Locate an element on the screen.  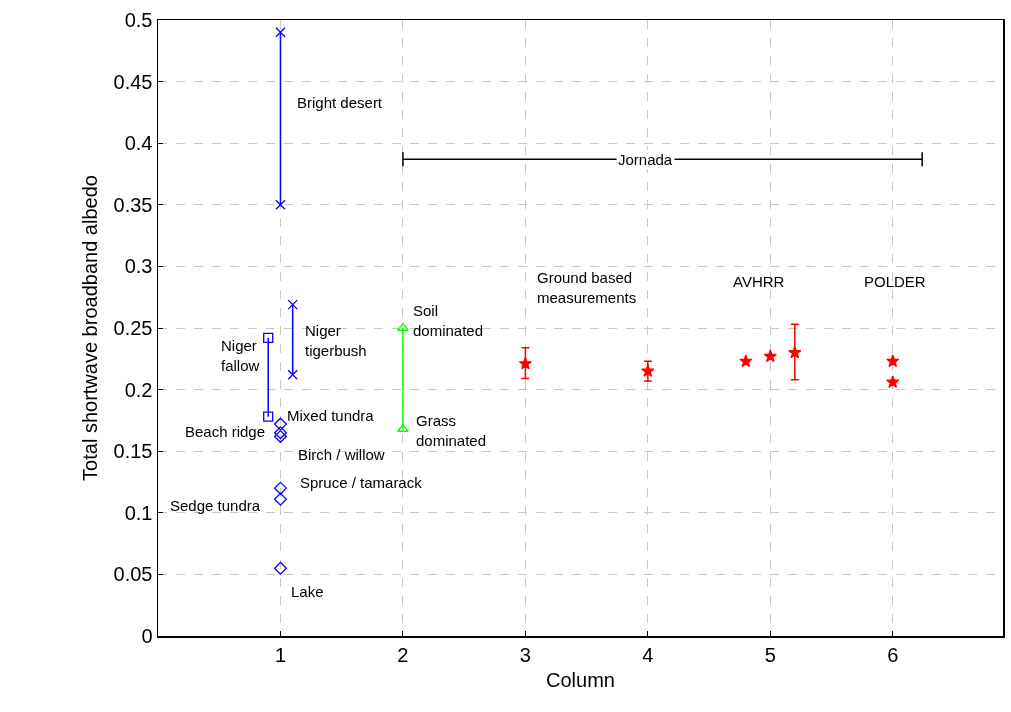
y-tick-label: 0.45 is located at coordinates (133, 81).